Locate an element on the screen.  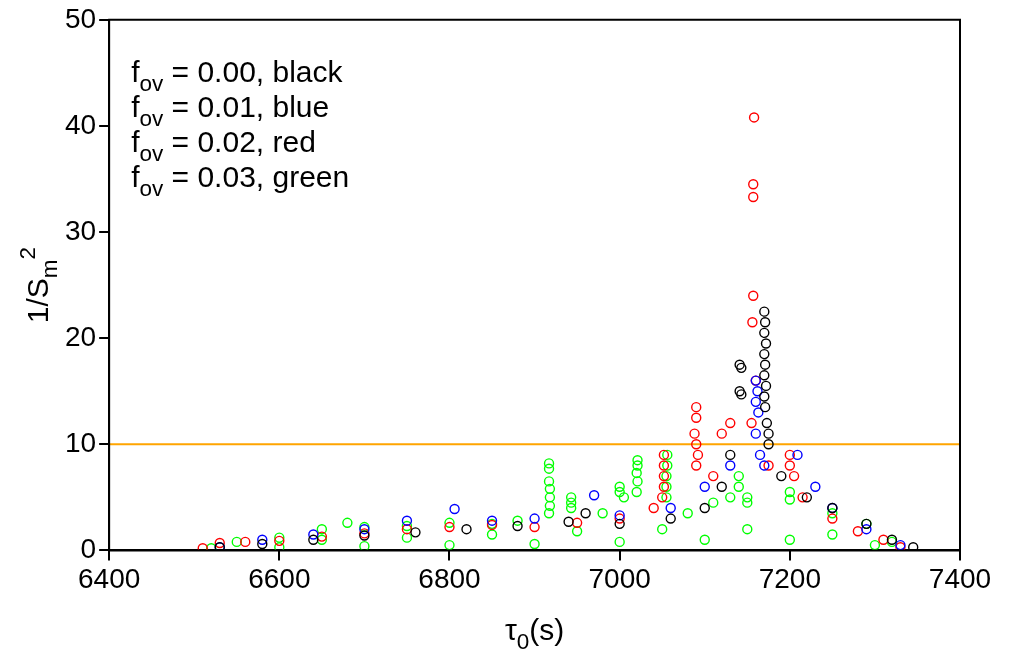
y-tick-label: 50 is located at coordinates (80, 18).